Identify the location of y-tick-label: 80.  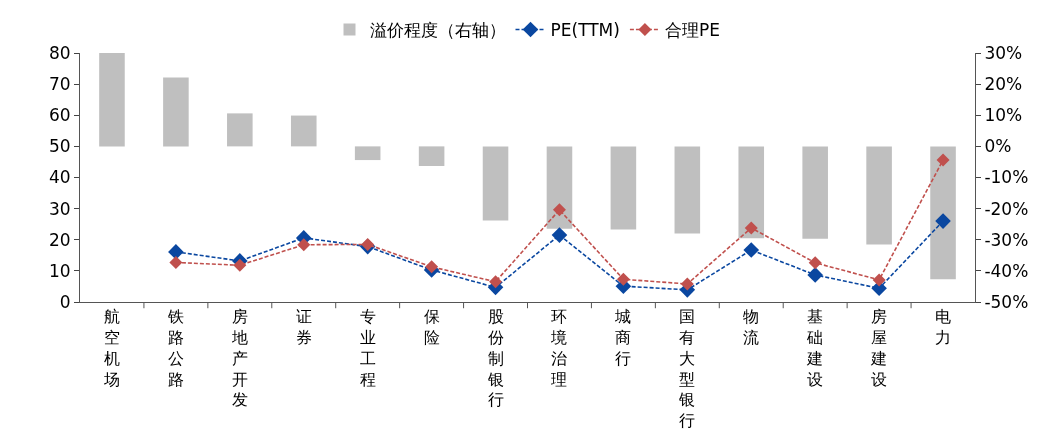
(59, 52).